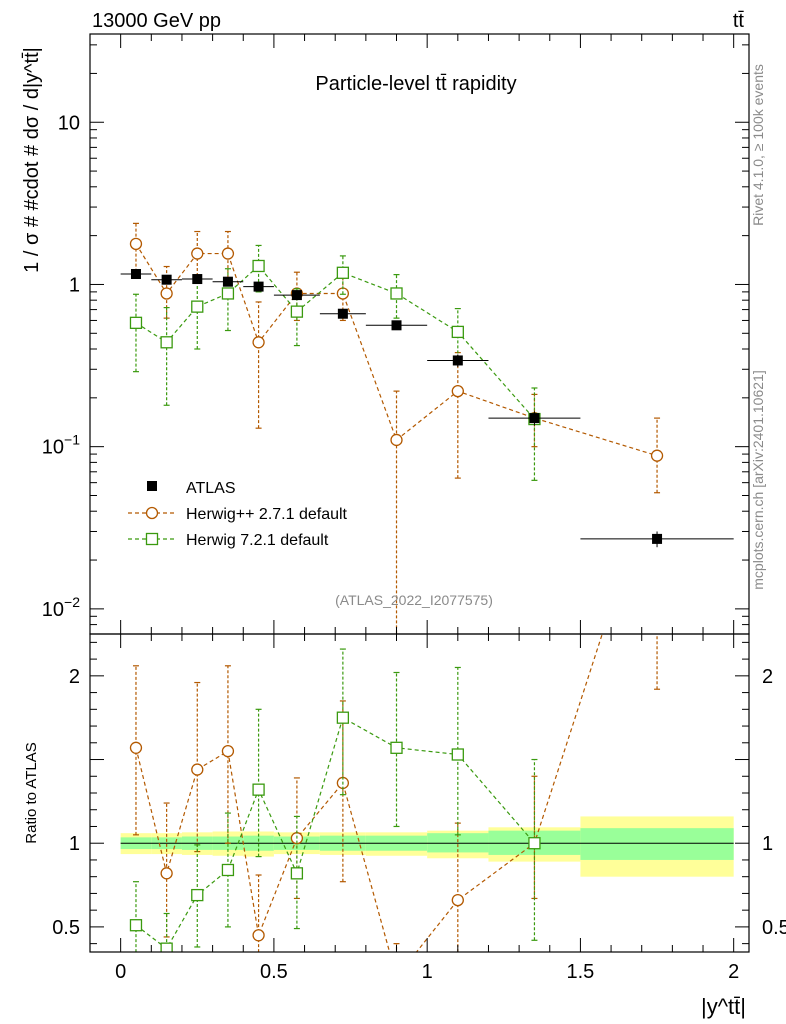  I want to click on x-tick-label: 1, so click(427, 972).